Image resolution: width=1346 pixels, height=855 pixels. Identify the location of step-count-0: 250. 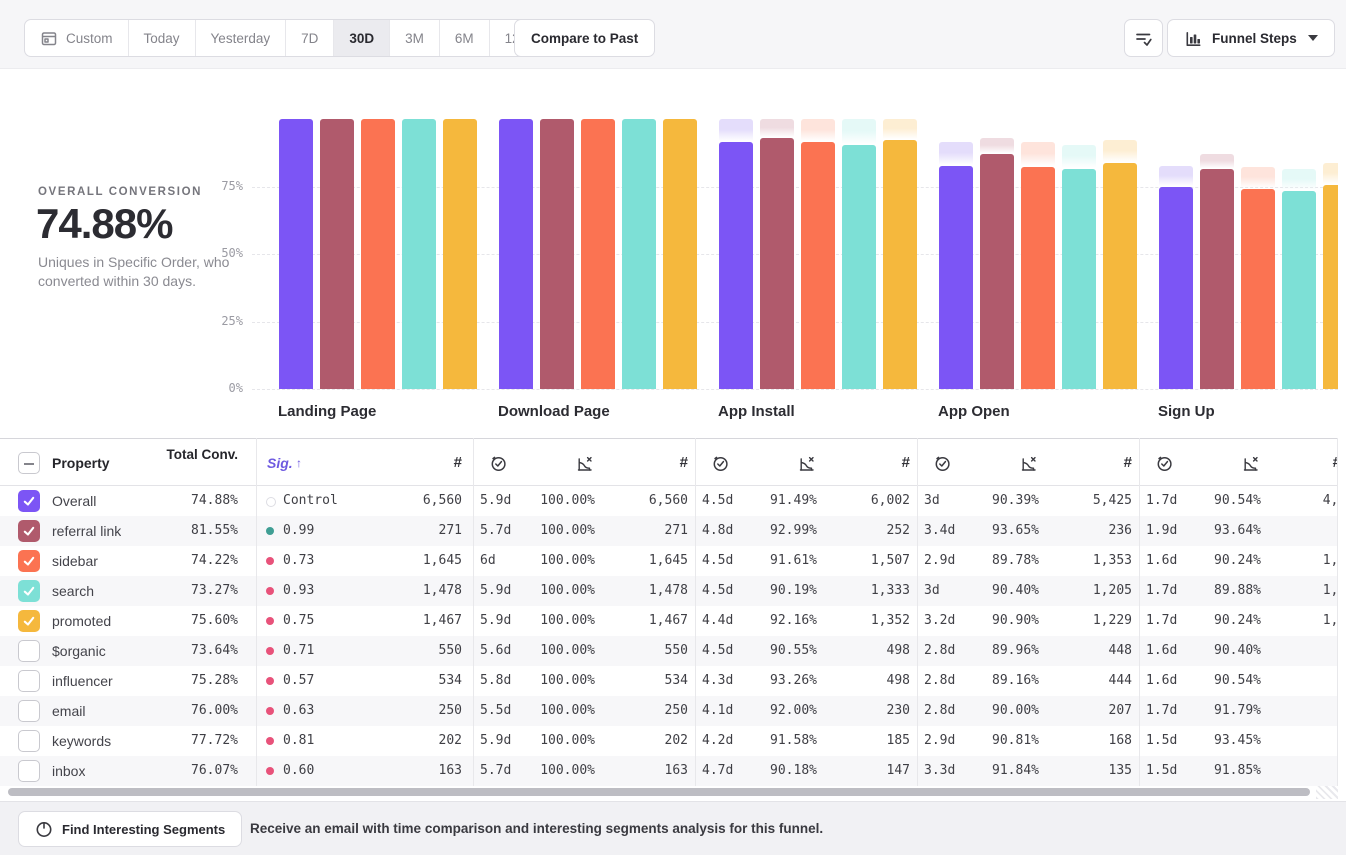
(450, 710).